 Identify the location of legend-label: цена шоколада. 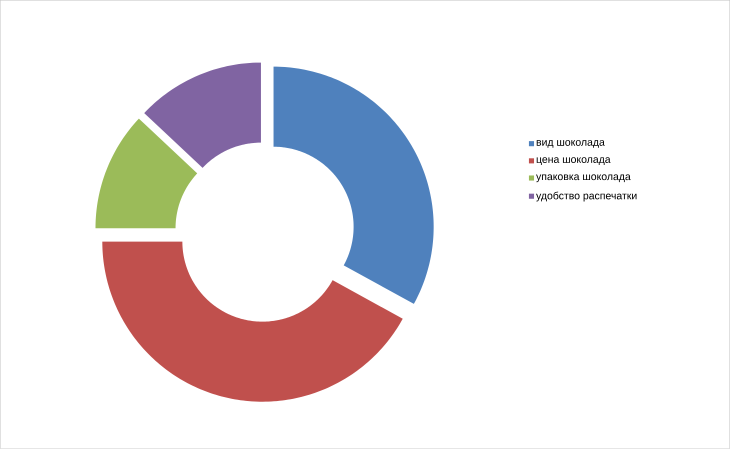
(573, 161).